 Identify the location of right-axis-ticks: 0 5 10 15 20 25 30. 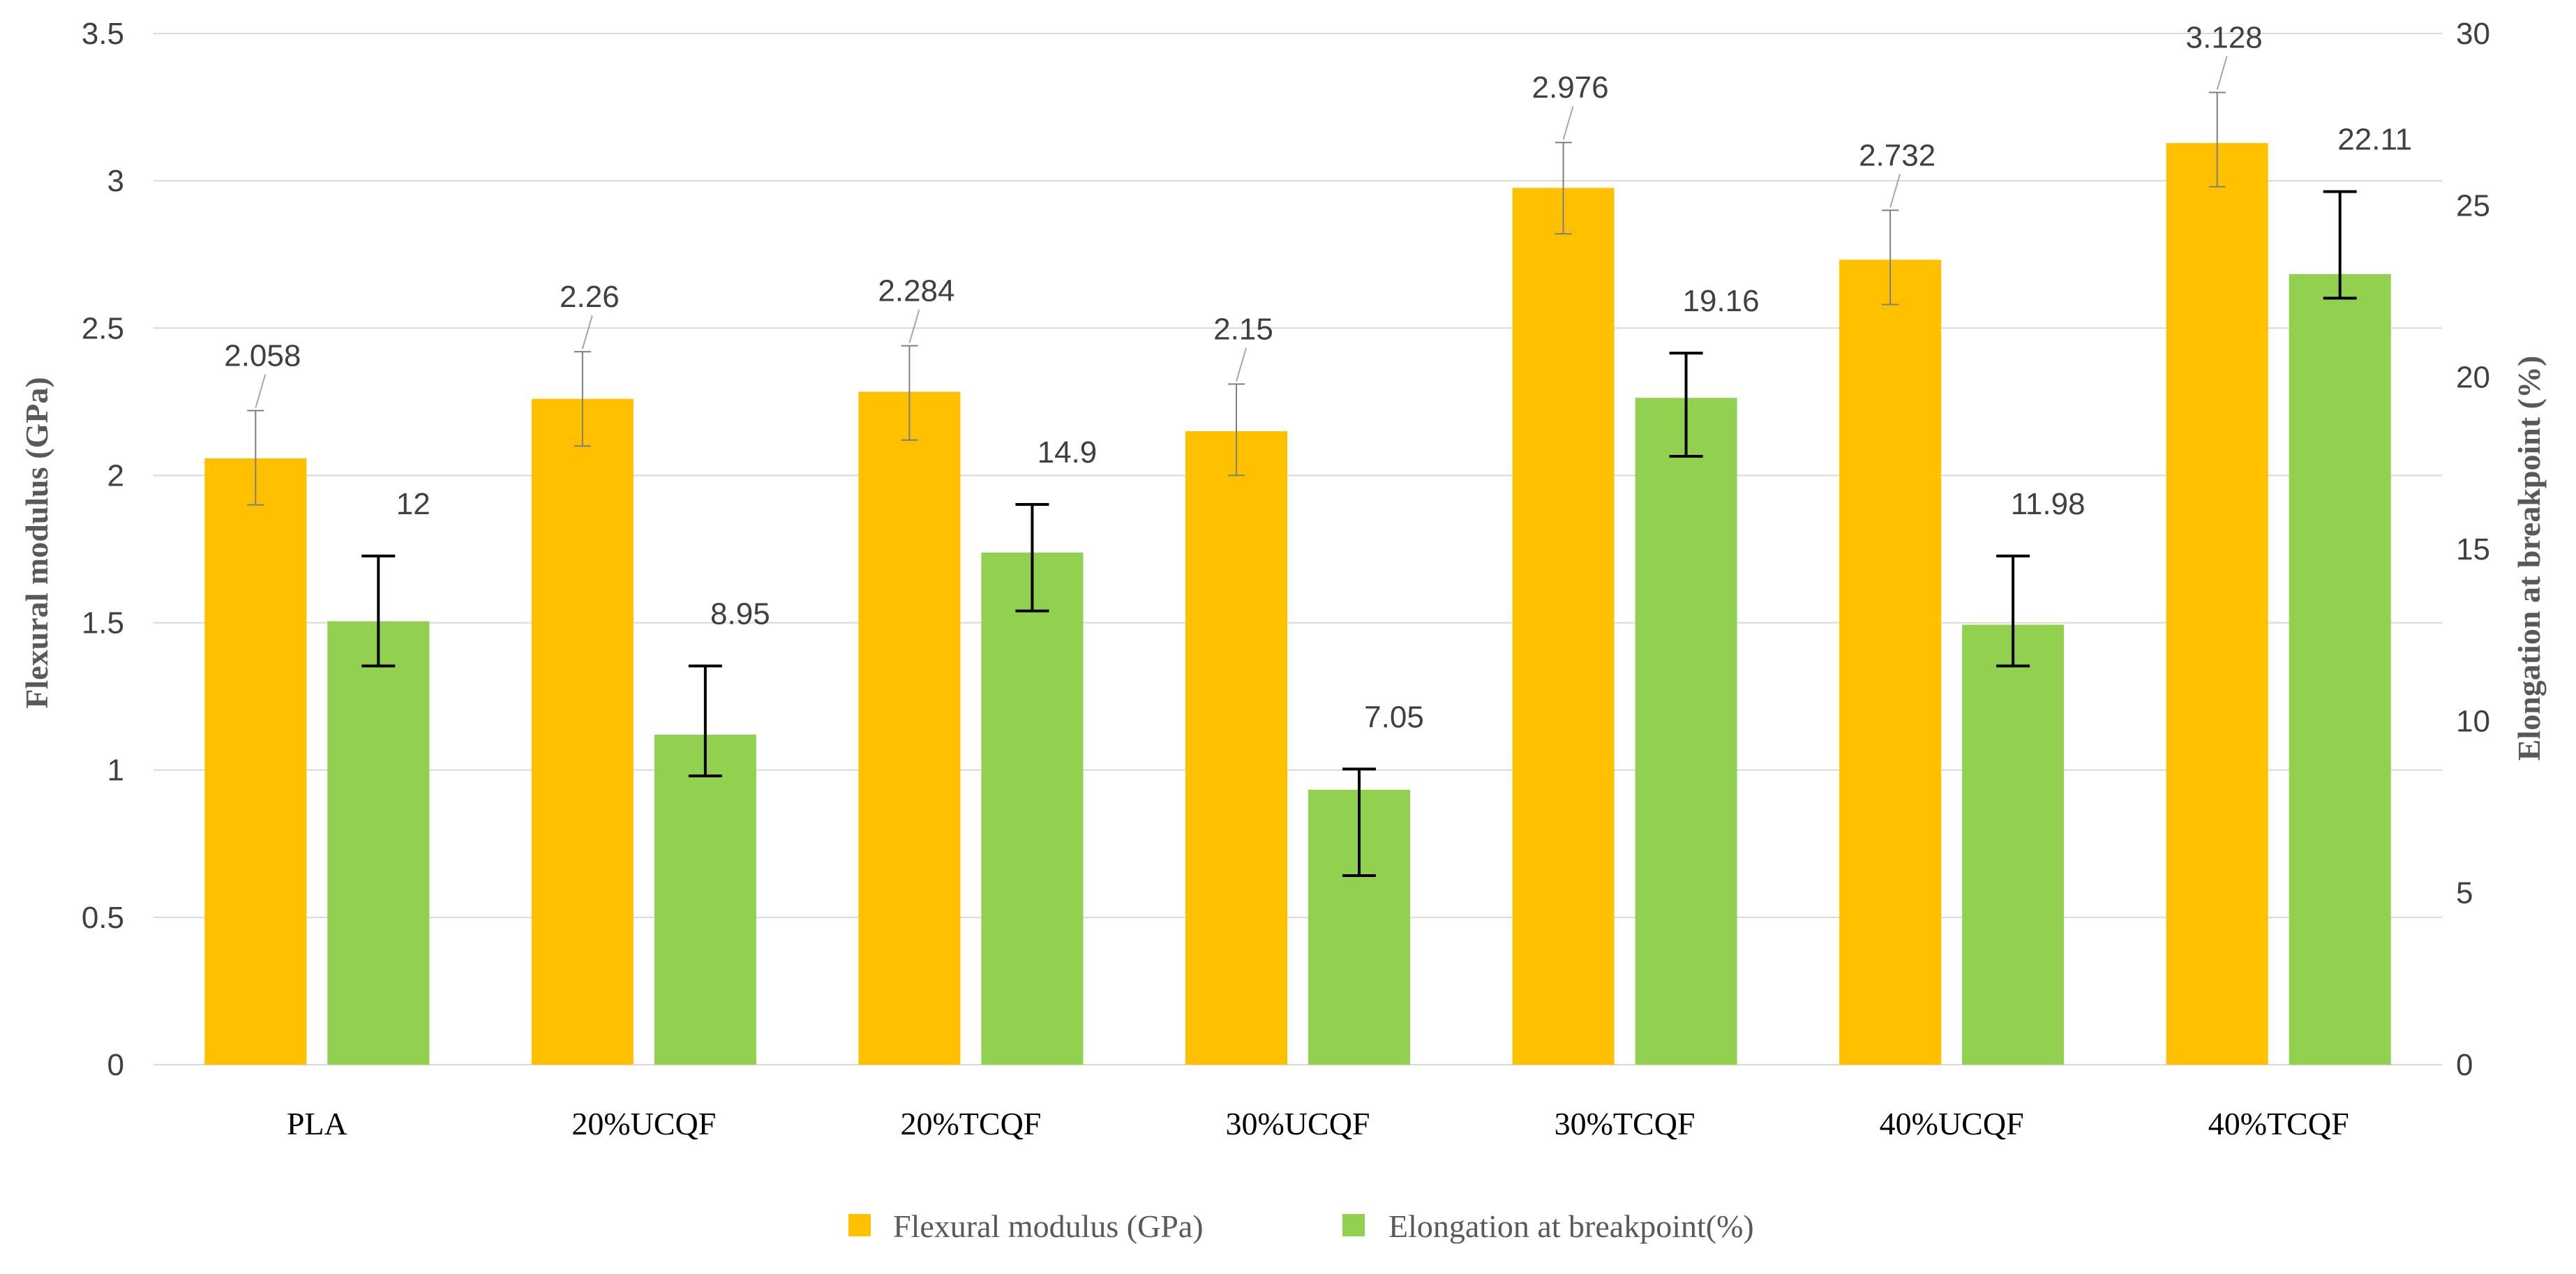
(2473, 549).